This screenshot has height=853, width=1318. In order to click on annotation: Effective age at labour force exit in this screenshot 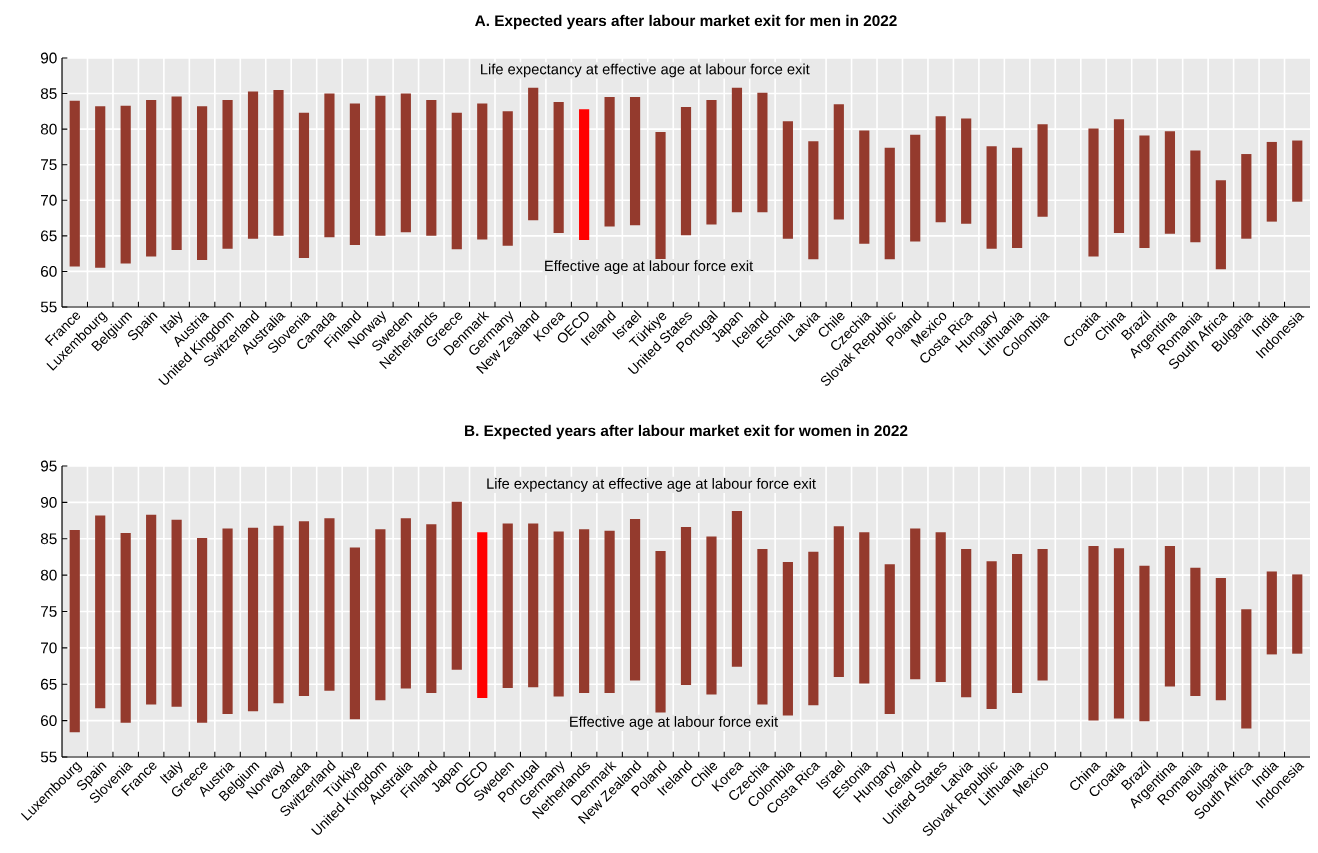, I will do `click(649, 267)`.